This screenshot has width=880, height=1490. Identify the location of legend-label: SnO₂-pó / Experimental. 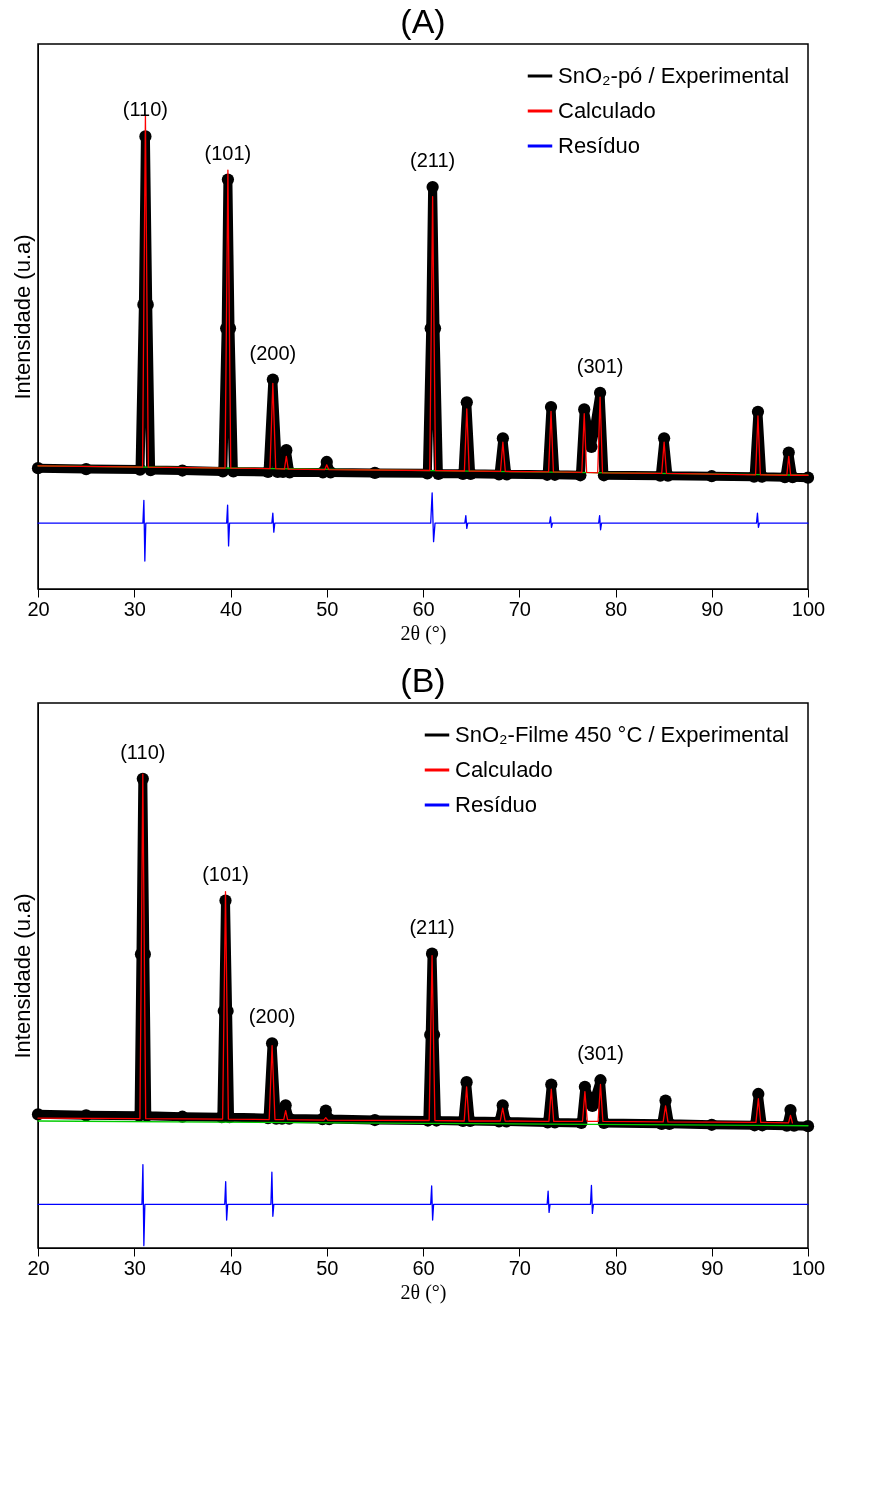
(674, 75).